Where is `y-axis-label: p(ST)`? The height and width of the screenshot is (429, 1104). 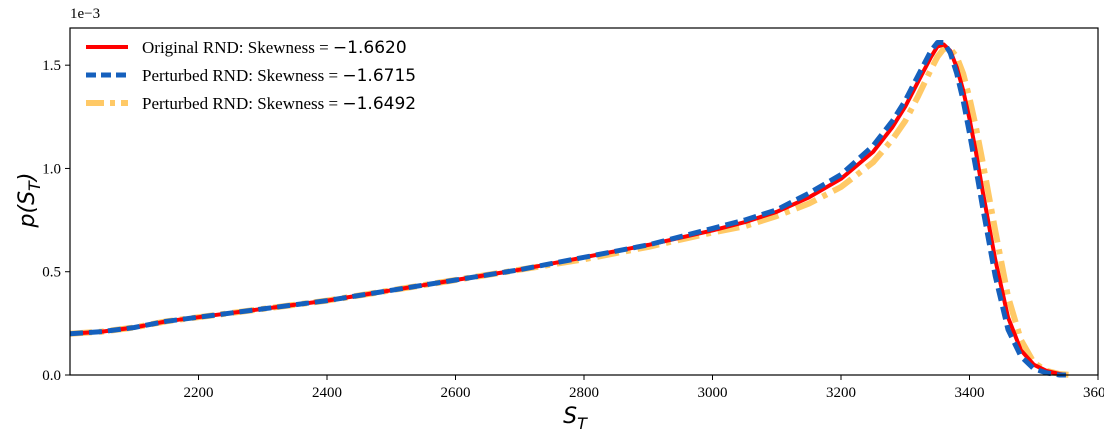 y-axis-label: p(ST) is located at coordinates (29, 201).